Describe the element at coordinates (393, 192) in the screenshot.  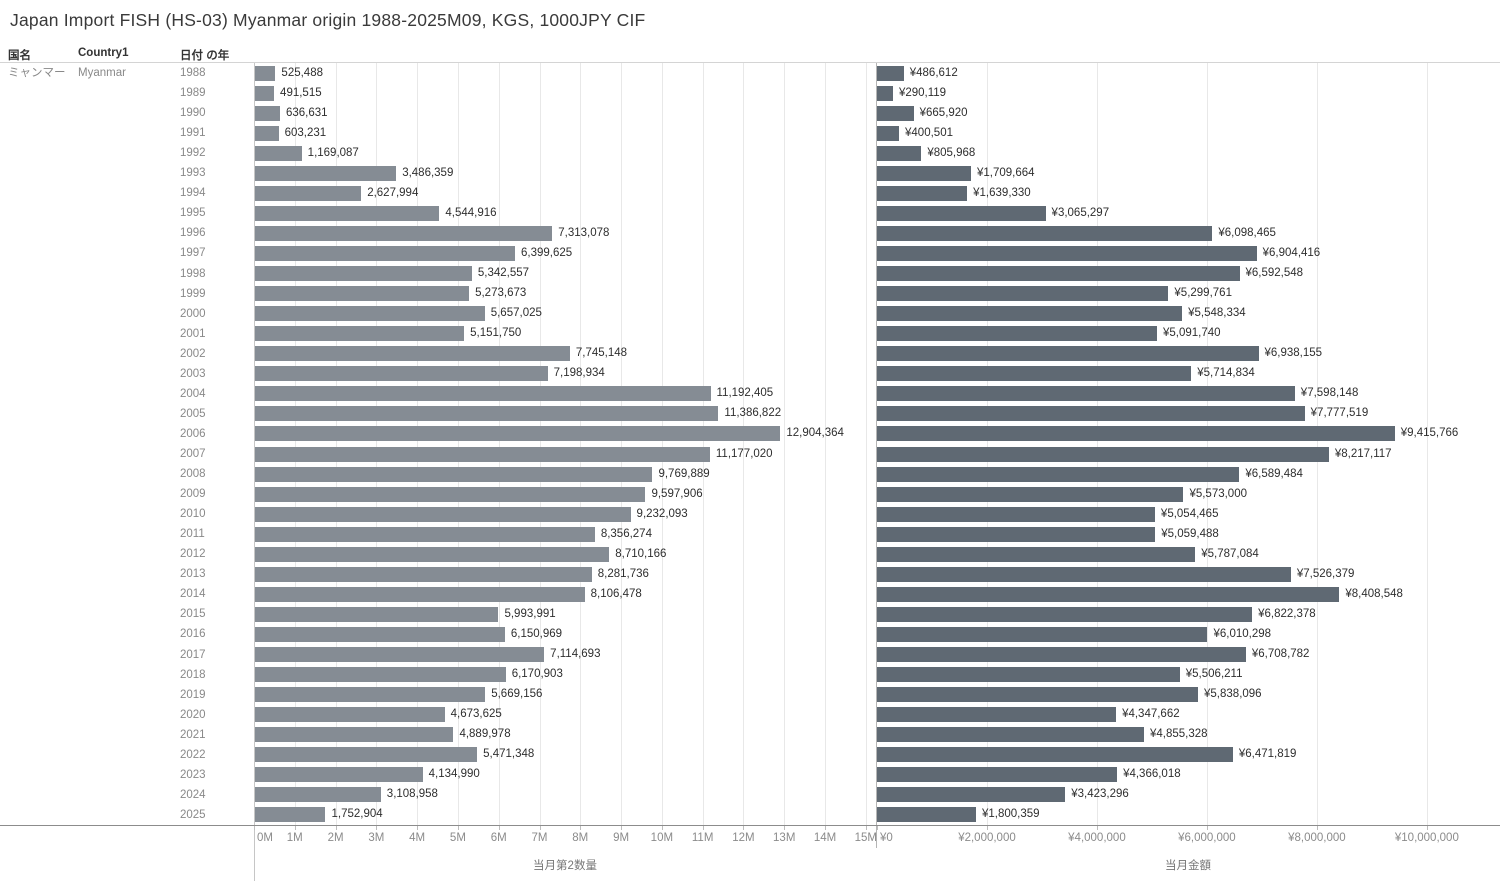
I see `quantity-bar-value-label: 2,627,994` at that location.